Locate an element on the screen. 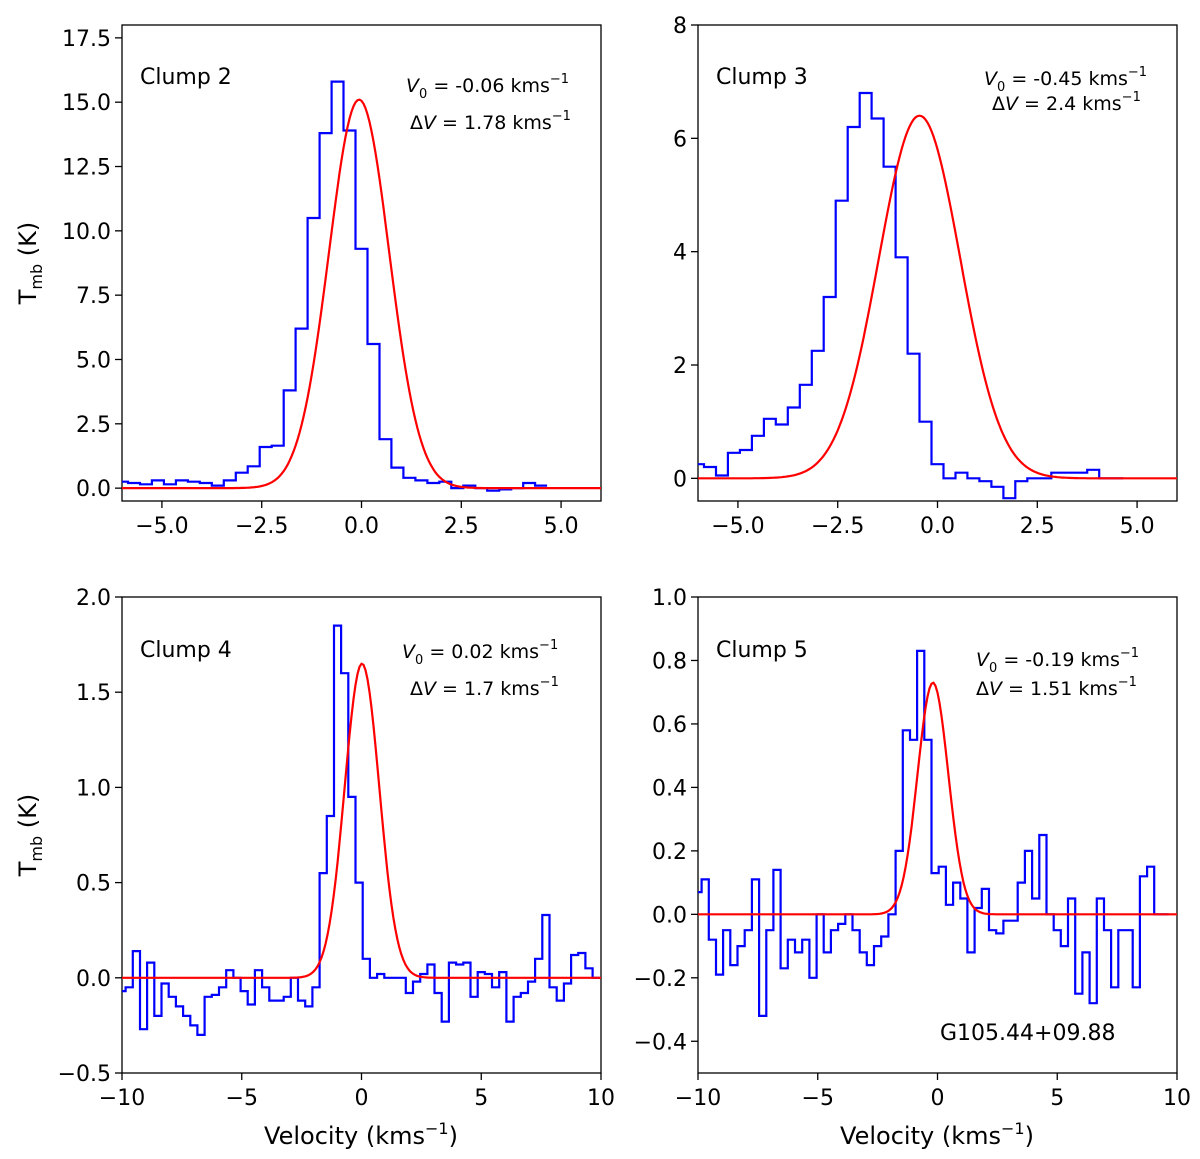 This screenshot has height=1159, width=1200. y-tick-label: 8 is located at coordinates (680, 26).